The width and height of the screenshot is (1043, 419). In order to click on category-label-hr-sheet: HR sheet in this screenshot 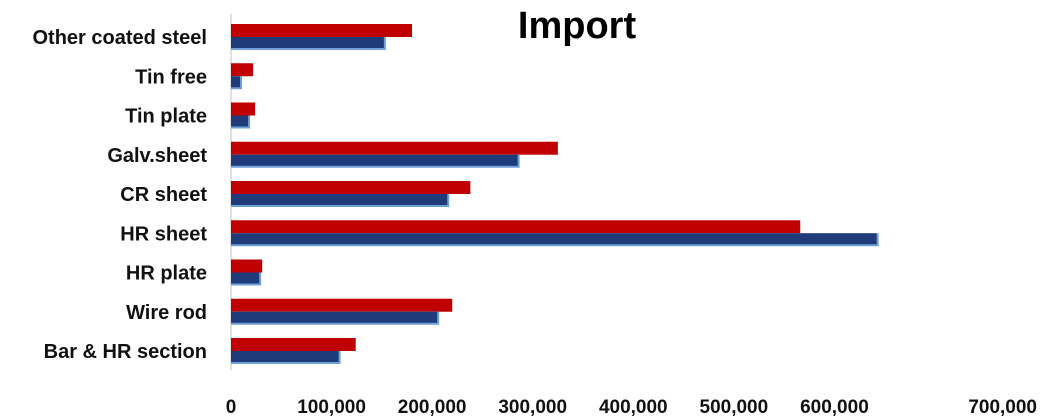, I will do `click(163, 234)`.